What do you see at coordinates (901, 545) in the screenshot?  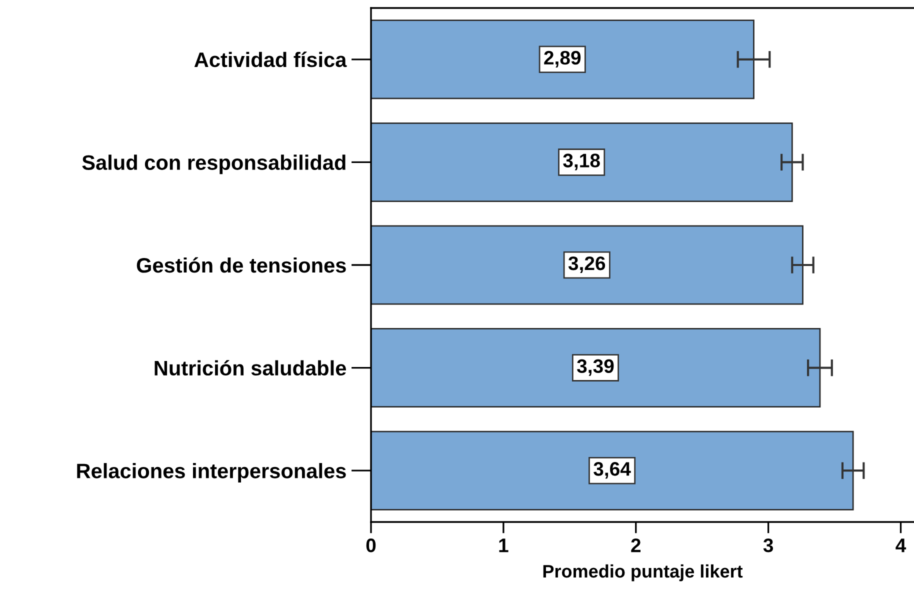 I see `x-tick-label: 4` at bounding box center [901, 545].